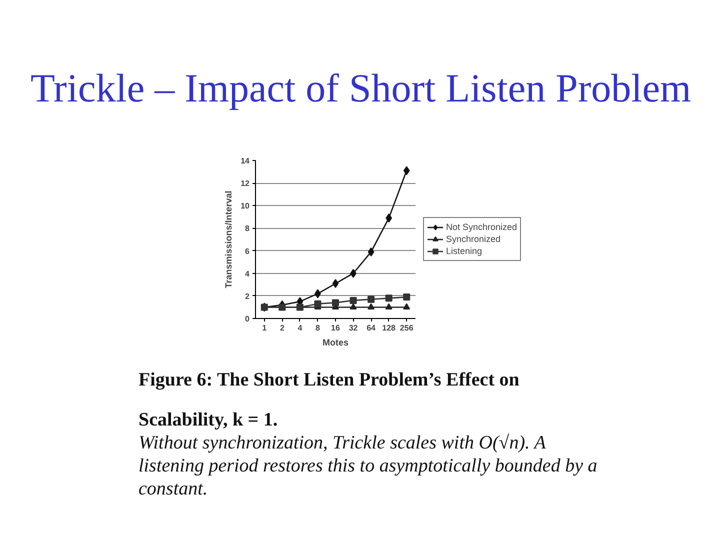  Describe the element at coordinates (247, 273) in the screenshot. I see `y-tick-label: 4` at that location.